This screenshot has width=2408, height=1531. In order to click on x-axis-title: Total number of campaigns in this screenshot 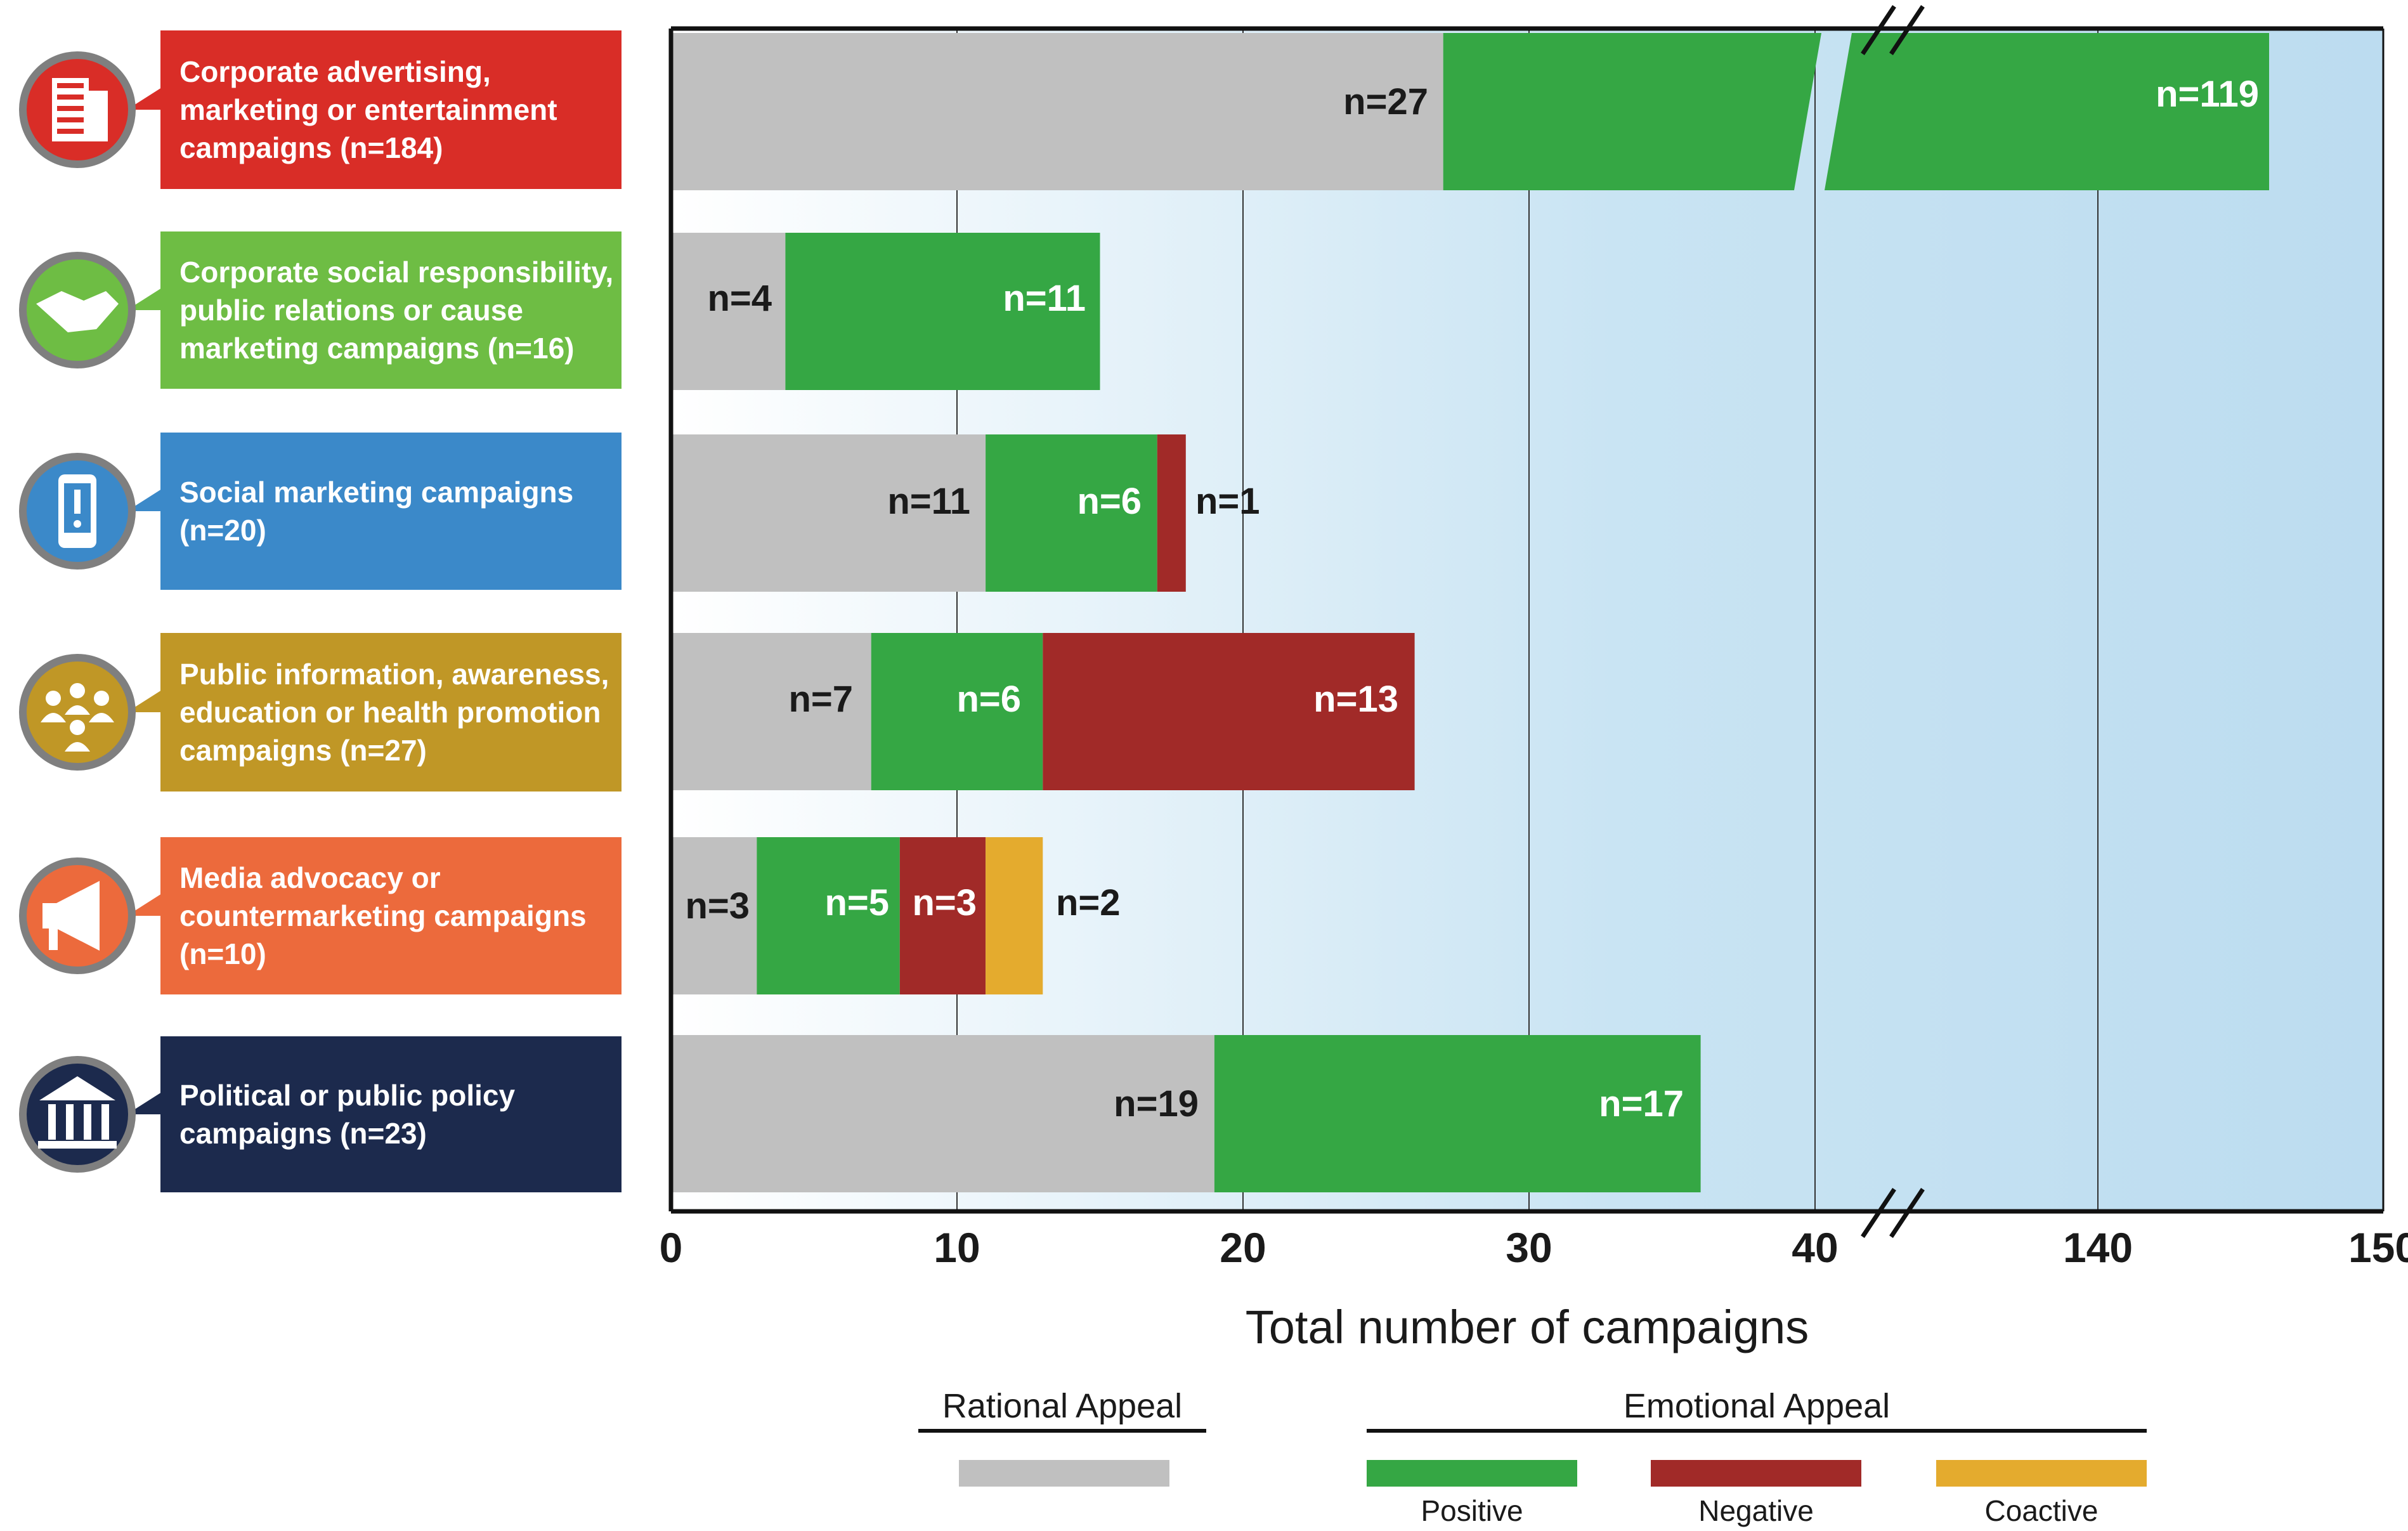, I will do `click(1527, 1327)`.